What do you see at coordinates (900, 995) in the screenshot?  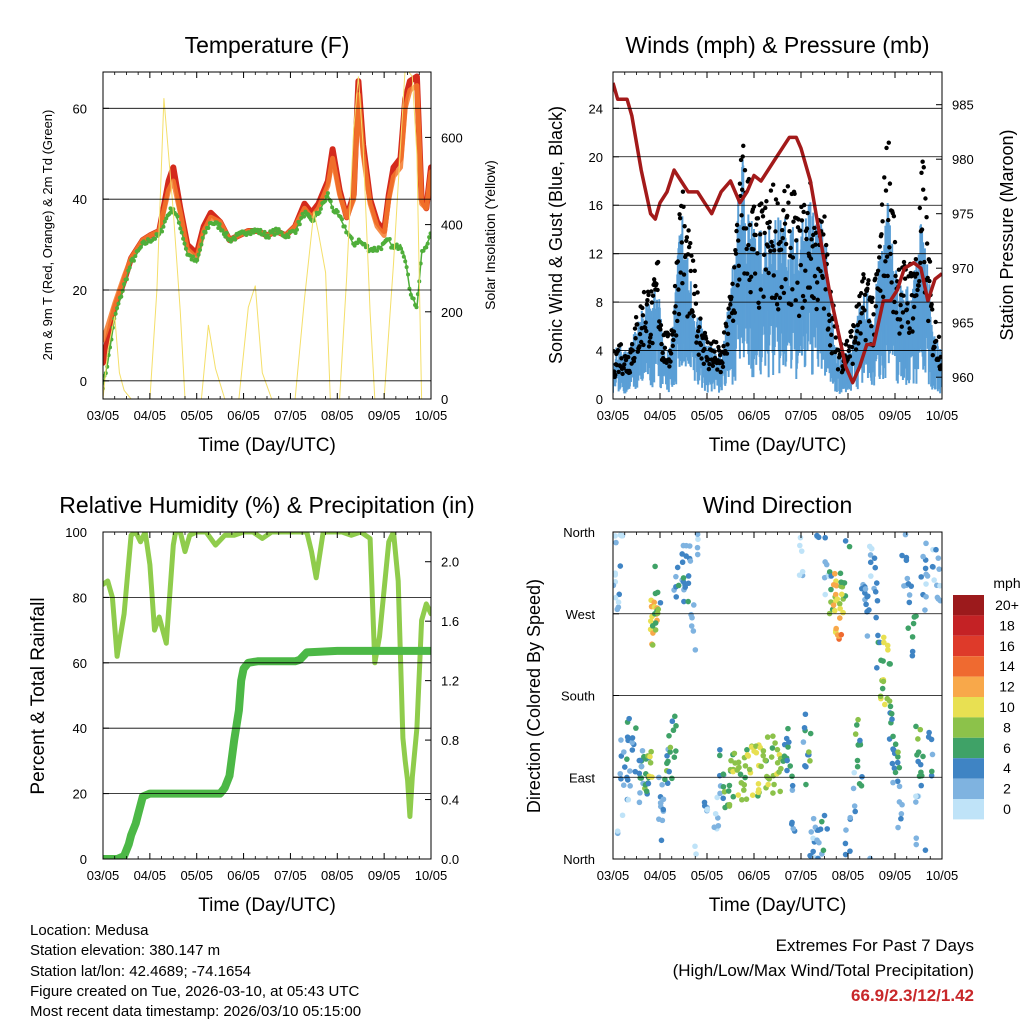 I see `extreme-low: 2.3` at bounding box center [900, 995].